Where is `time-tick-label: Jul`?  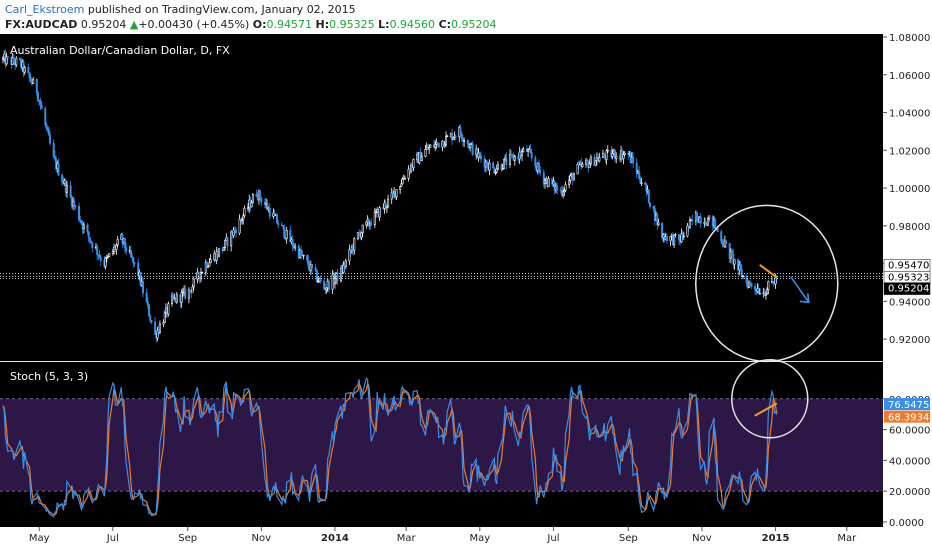 time-tick-label: Jul is located at coordinates (112, 538).